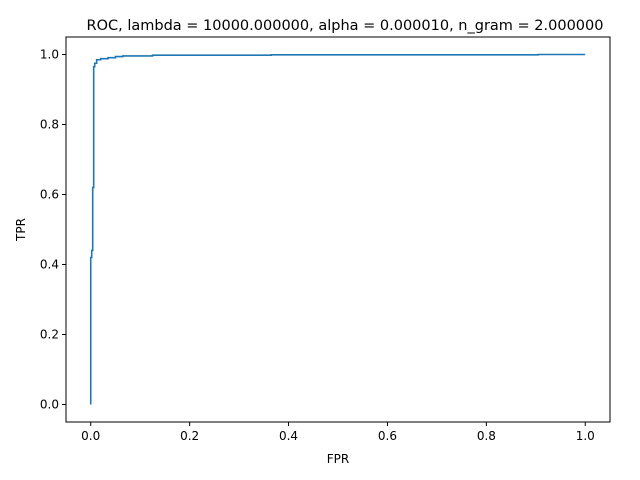 The image size is (640, 480). Describe the element at coordinates (49, 335) in the screenshot. I see `y-tick-label: 0.2` at that location.